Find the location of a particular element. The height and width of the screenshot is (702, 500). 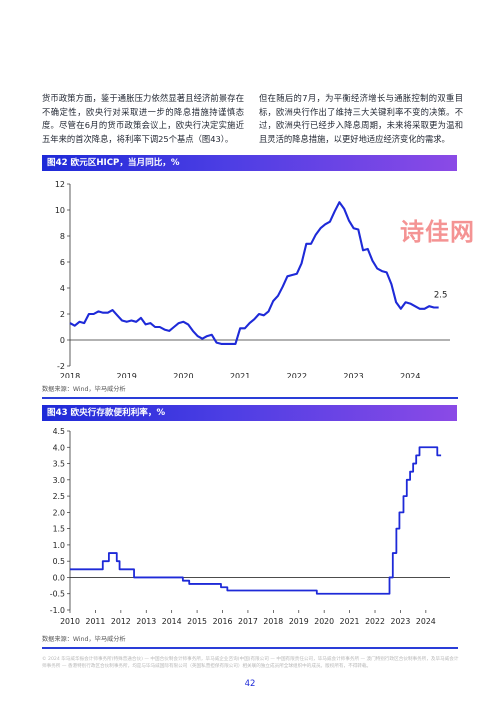

x-tick-label: 2014 is located at coordinates (172, 621).